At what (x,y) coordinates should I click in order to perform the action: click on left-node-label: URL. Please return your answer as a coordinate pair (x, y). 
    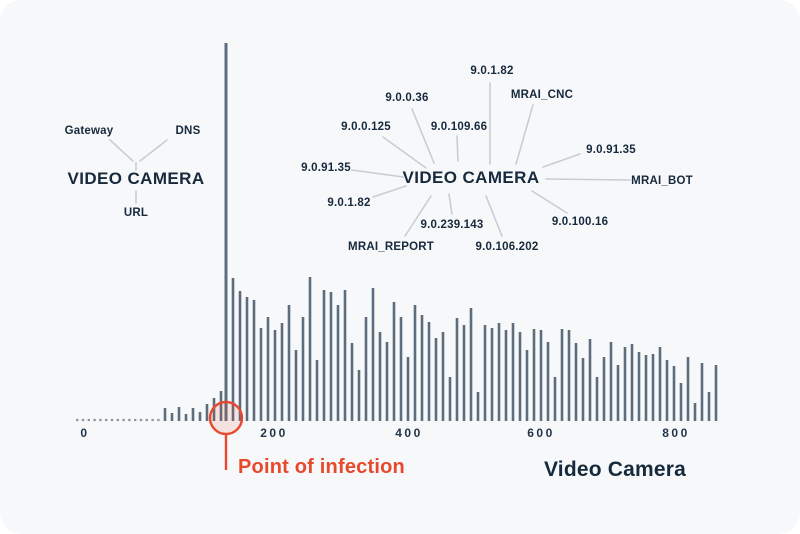
    Looking at the image, I should click on (136, 213).